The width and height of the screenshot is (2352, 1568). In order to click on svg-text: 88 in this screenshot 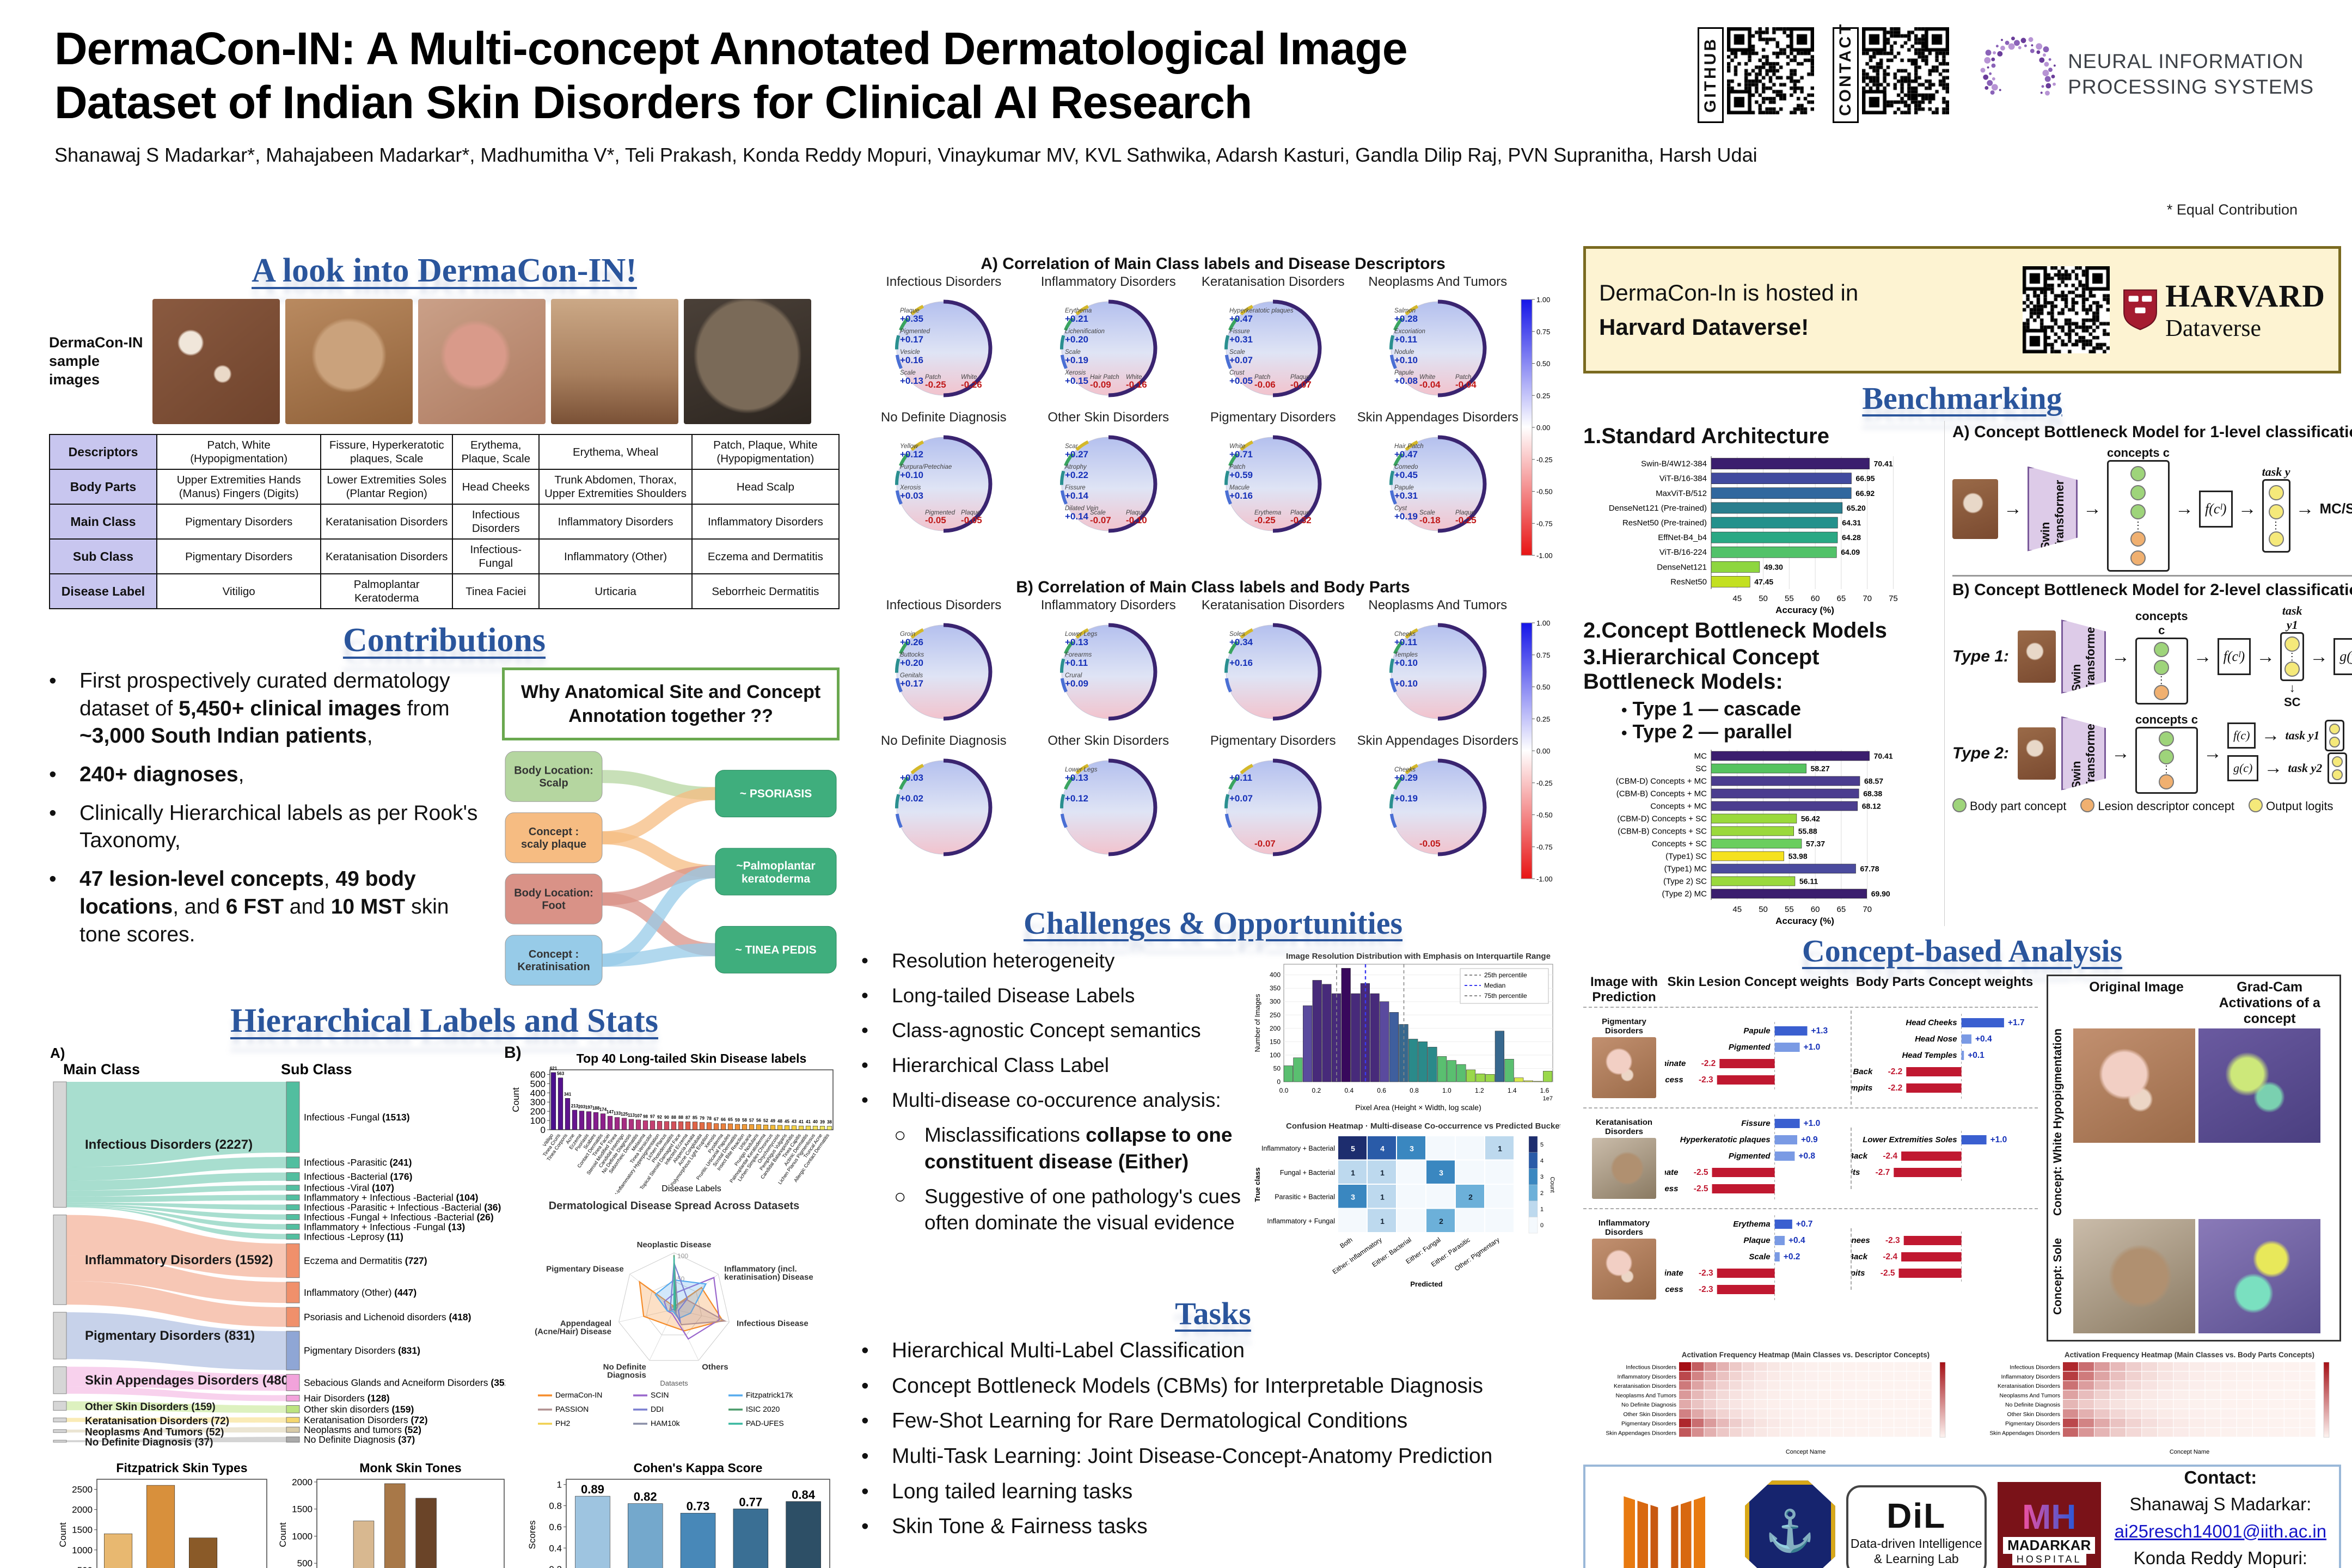, I will do `click(673, 1117)`.